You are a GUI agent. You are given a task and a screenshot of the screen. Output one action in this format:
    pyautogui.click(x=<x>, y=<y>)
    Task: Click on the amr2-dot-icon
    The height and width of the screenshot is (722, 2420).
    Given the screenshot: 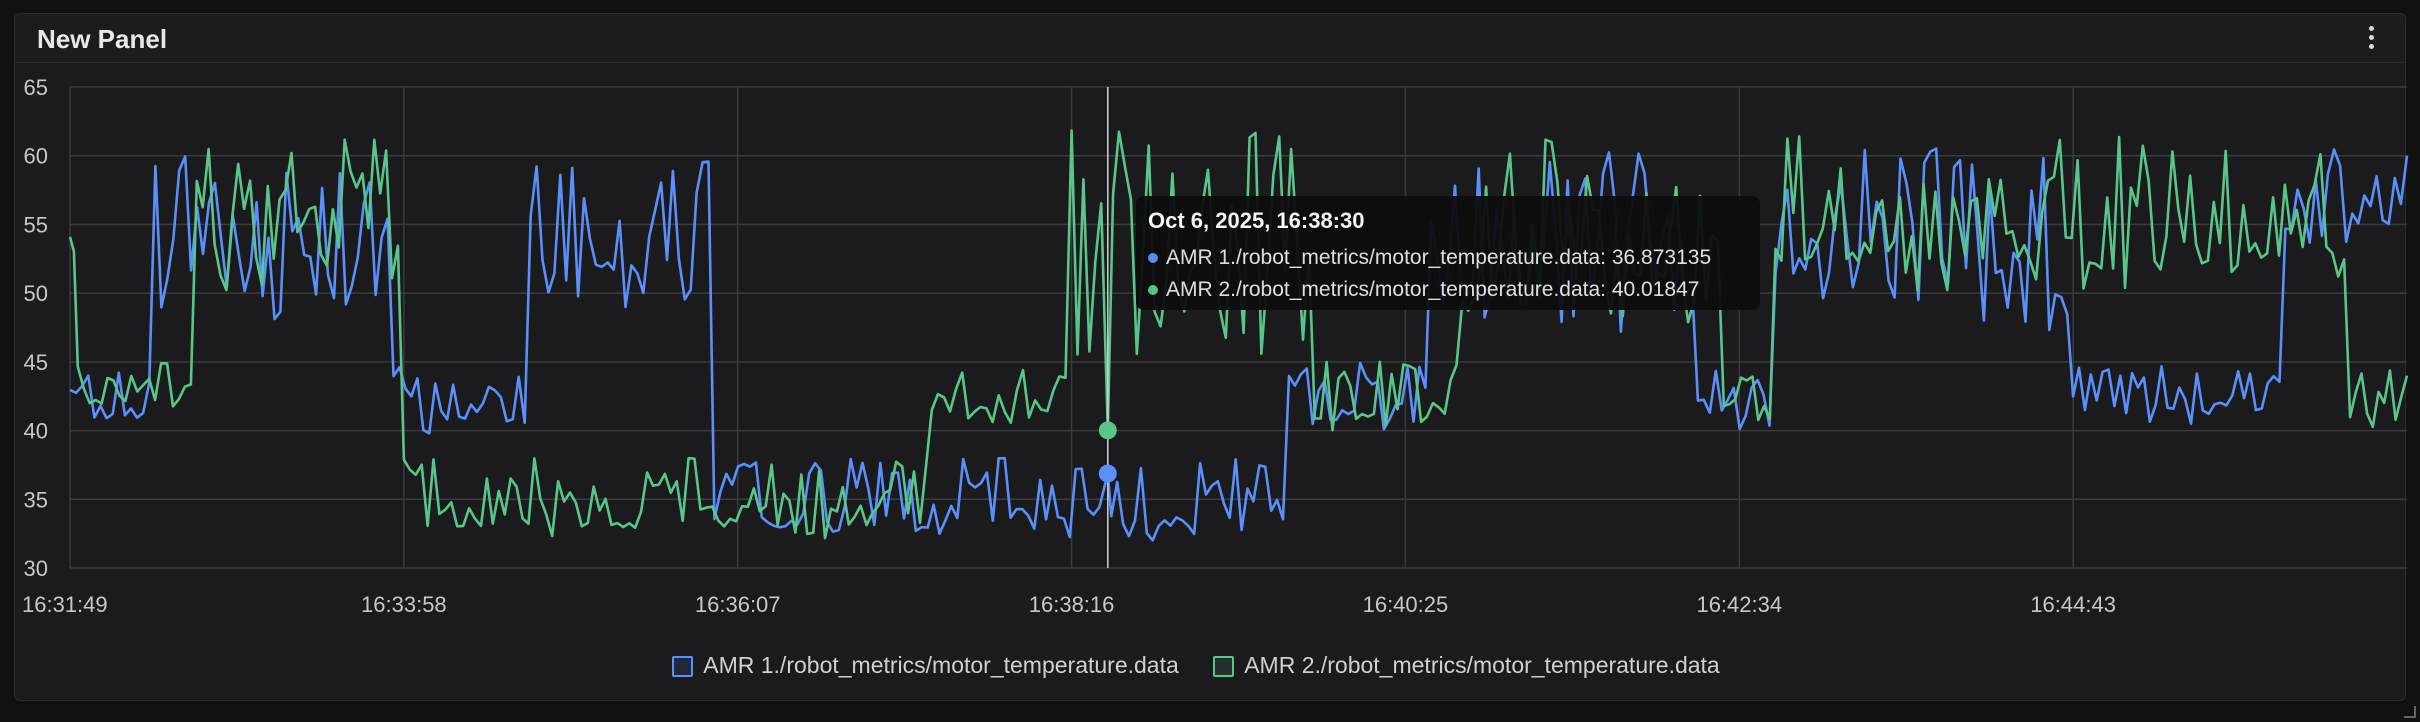 What is the action you would take?
    pyautogui.click(x=1153, y=290)
    